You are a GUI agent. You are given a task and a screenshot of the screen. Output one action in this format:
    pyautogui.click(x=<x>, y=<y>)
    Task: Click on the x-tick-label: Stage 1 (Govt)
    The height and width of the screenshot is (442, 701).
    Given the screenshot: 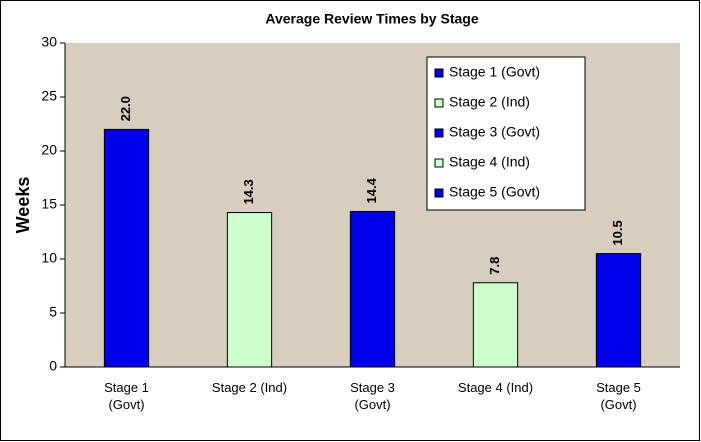 What is the action you would take?
    pyautogui.click(x=126, y=396)
    